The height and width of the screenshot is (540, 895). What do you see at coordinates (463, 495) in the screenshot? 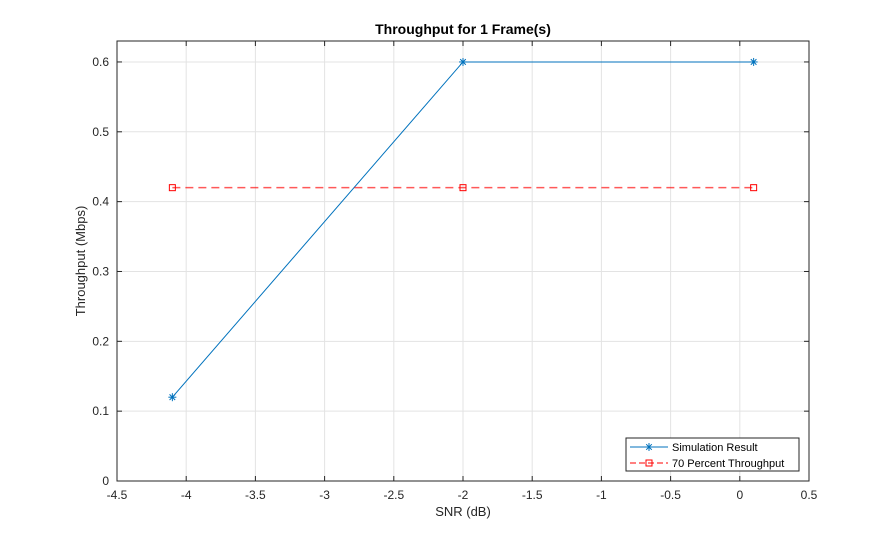
I see `x-tick-label: -2` at bounding box center [463, 495].